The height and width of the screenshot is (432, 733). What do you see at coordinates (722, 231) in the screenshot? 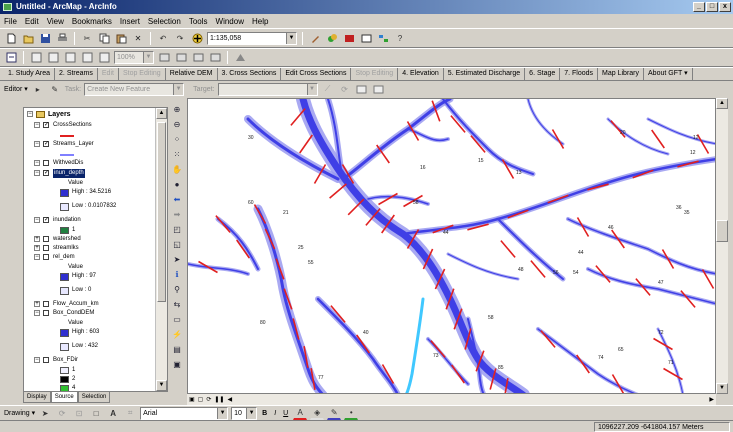
I see `map-scroll-thumb` at bounding box center [722, 231].